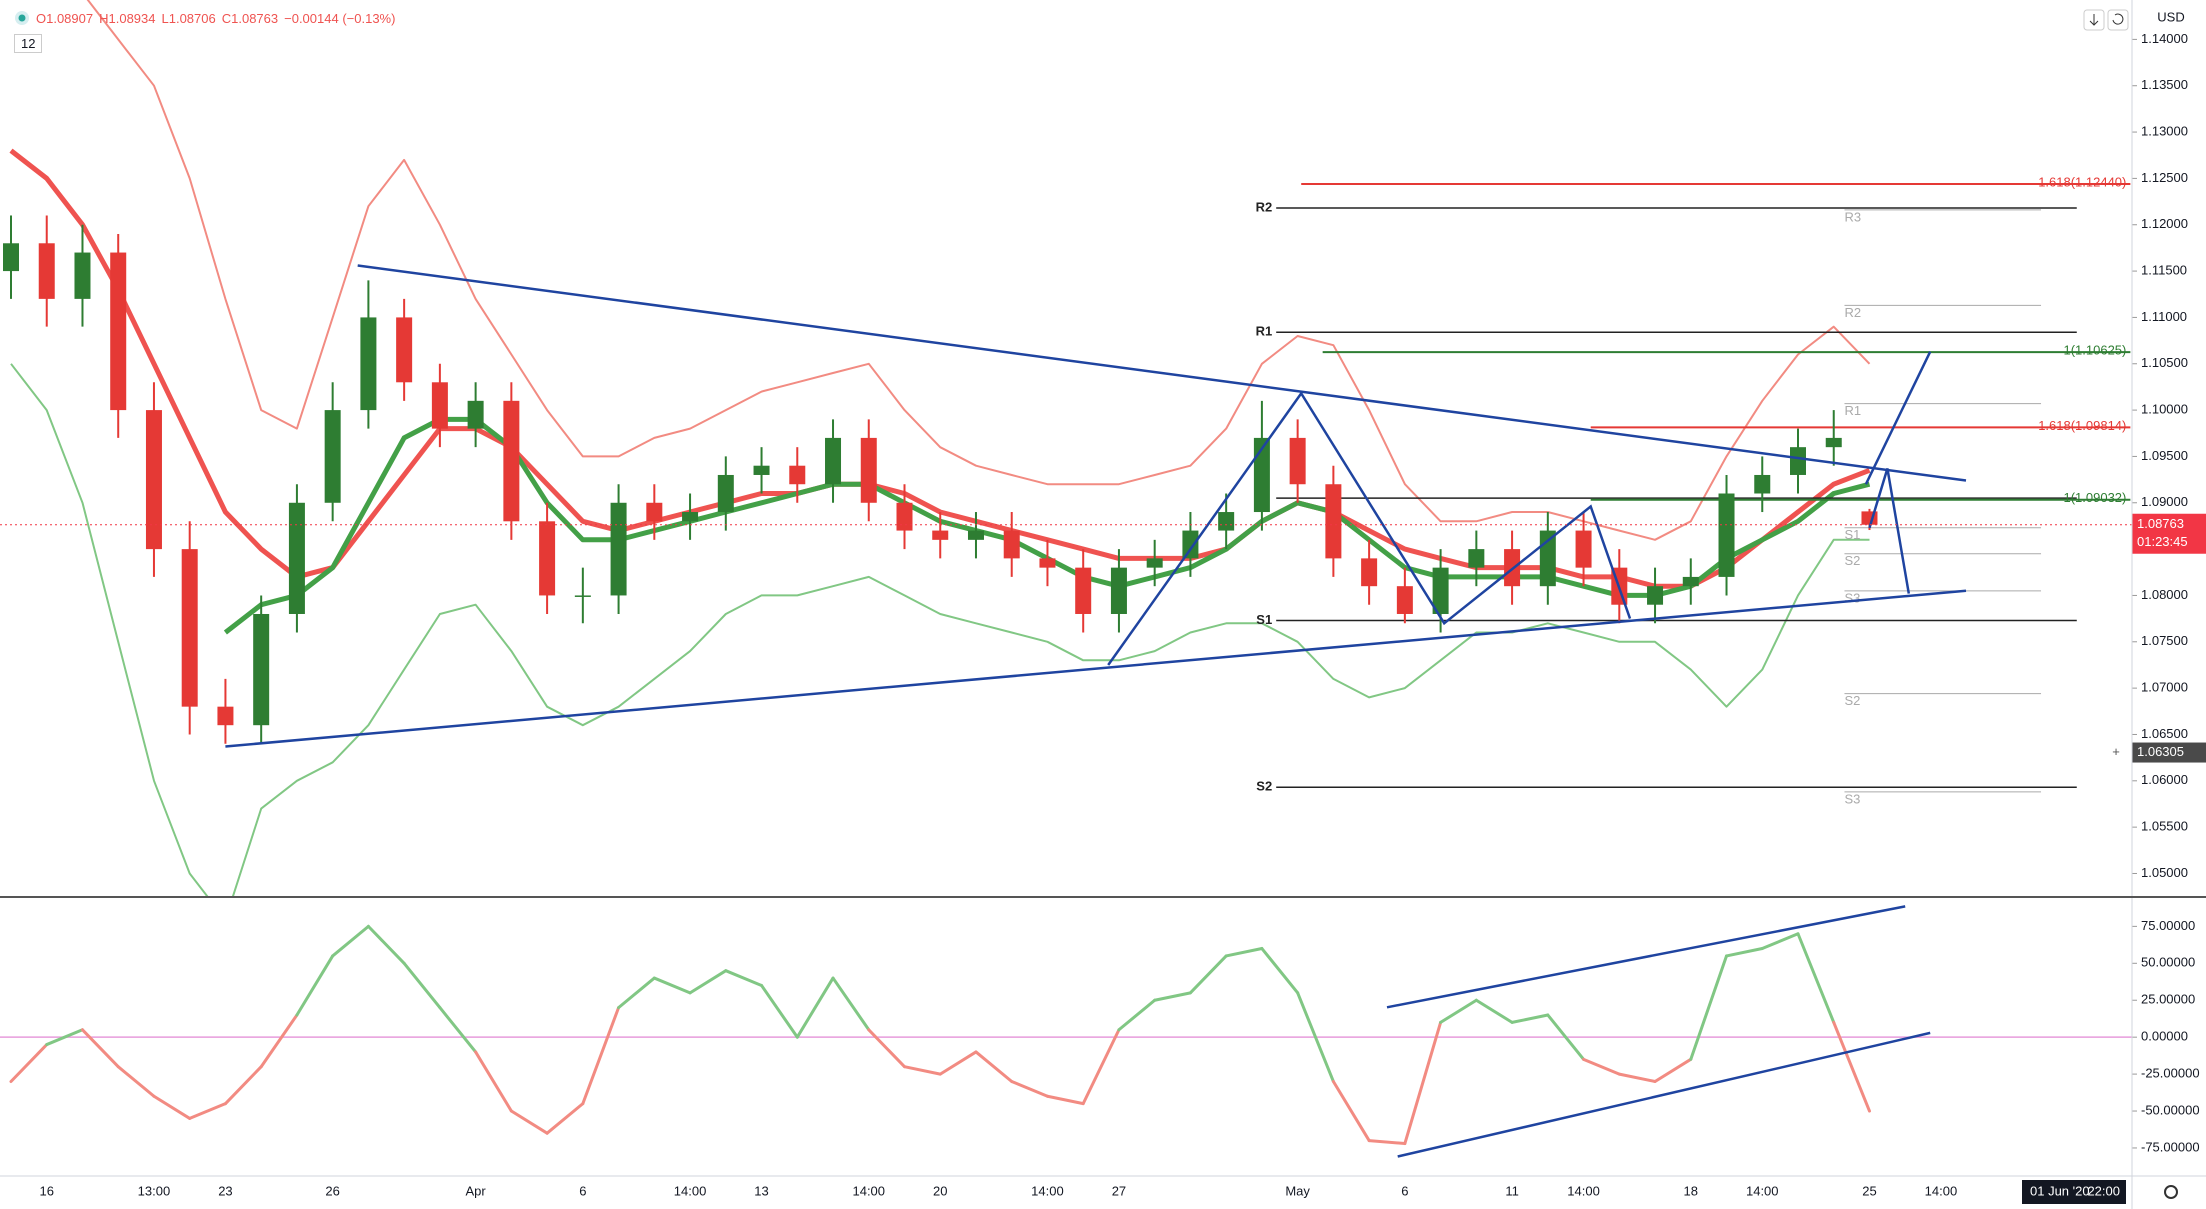 The image size is (2206, 1209). What do you see at coordinates (2164, 38) in the screenshot?
I see `y-tick-label: 1.14000` at bounding box center [2164, 38].